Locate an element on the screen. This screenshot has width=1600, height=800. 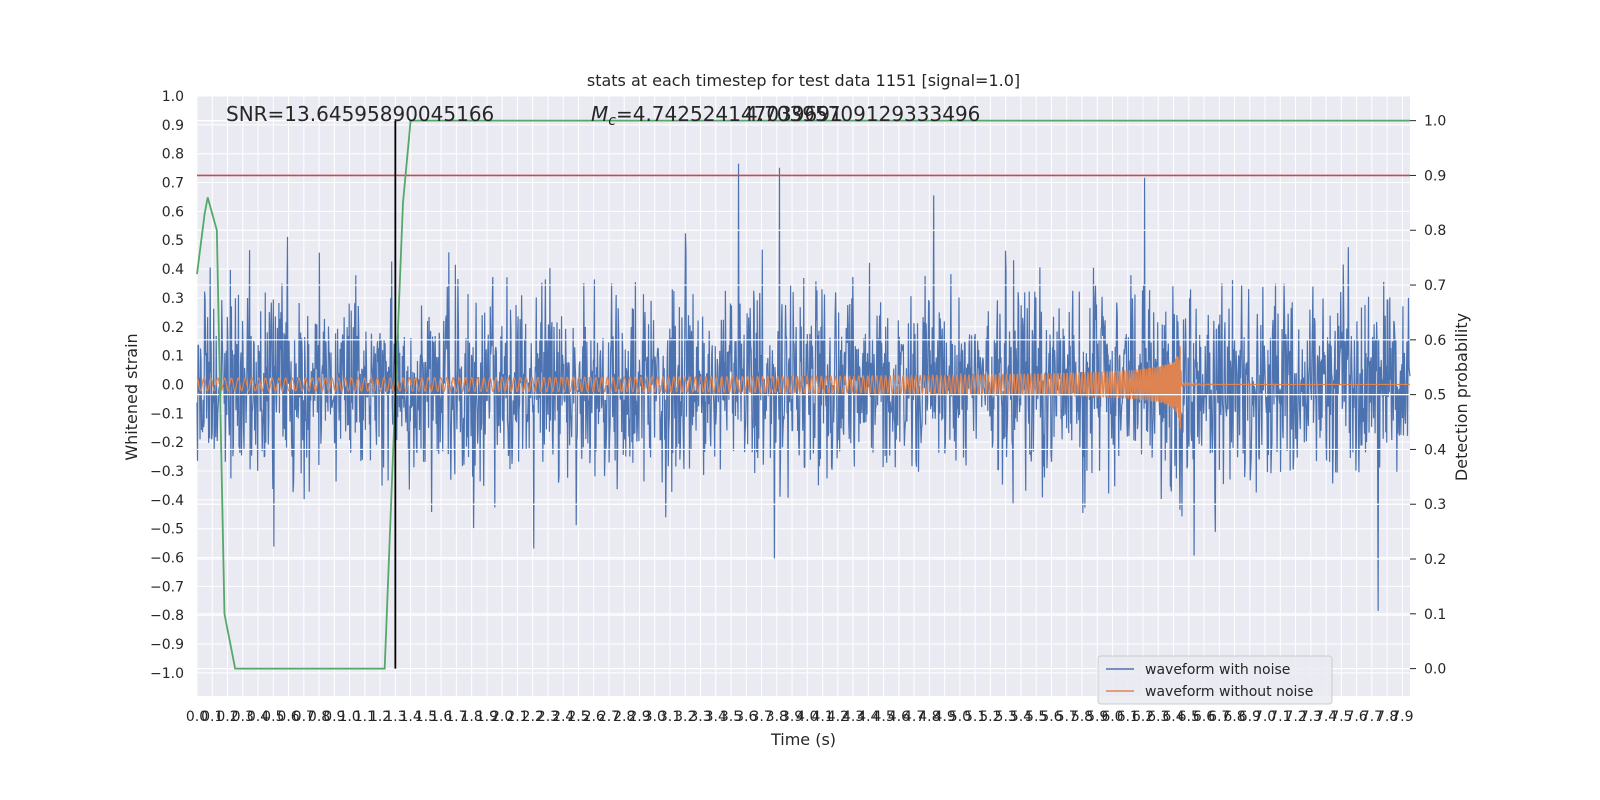
x-tick-label: 6.5 is located at coordinates (1189, 717).